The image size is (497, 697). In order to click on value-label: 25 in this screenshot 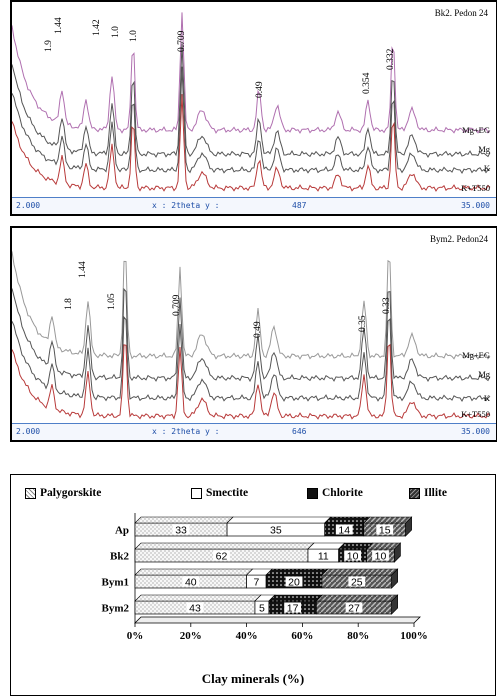, I will do `click(357, 583)`.